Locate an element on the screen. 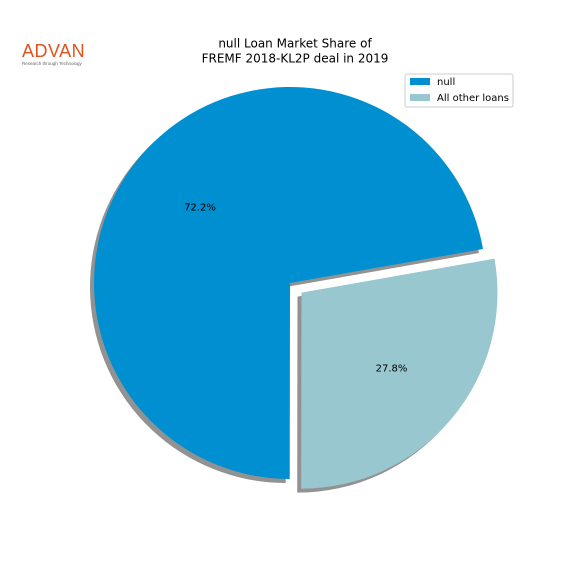  slice is located at coordinates (399, 373).